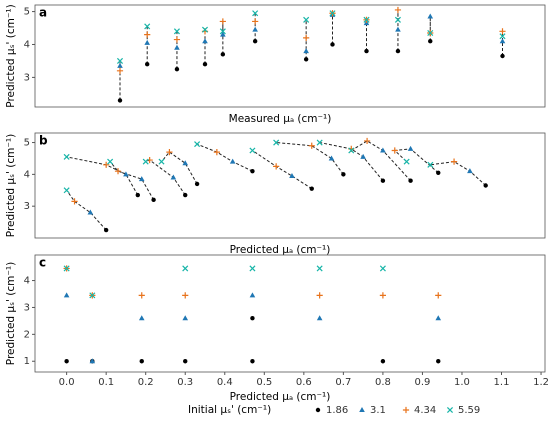 The image size is (550, 422). What do you see at coordinates (27, 334) in the screenshot?
I see `y-tick-label: 2` at bounding box center [27, 334].